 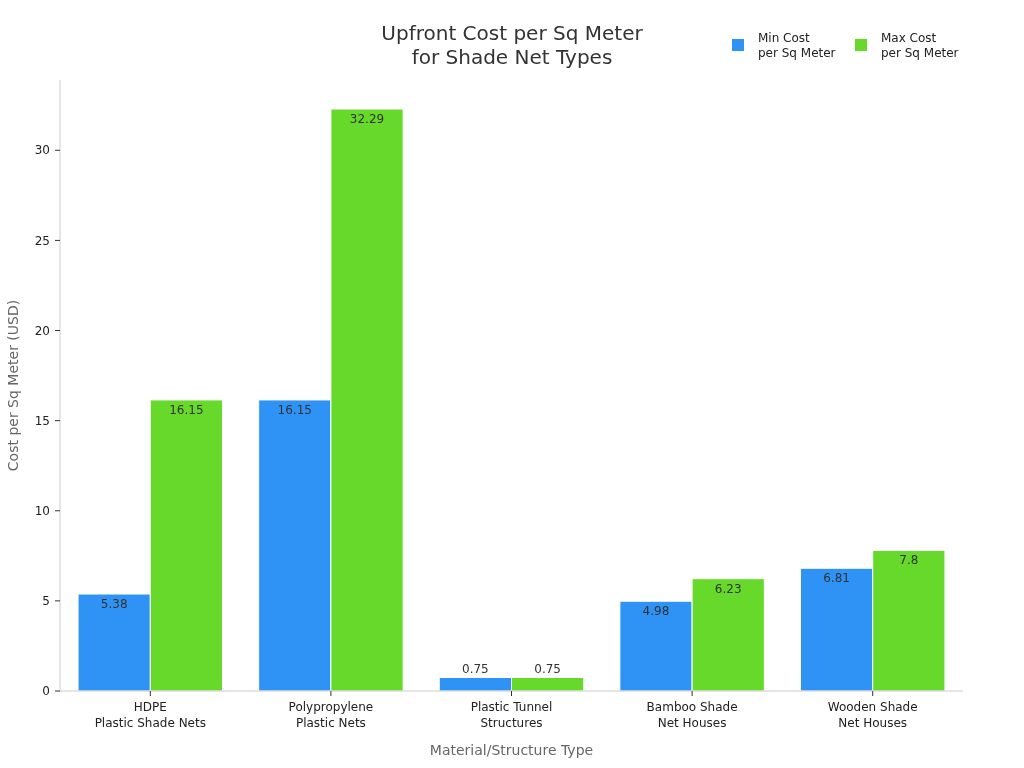 What do you see at coordinates (42, 420) in the screenshot?
I see `y-tick-label: 15` at bounding box center [42, 420].